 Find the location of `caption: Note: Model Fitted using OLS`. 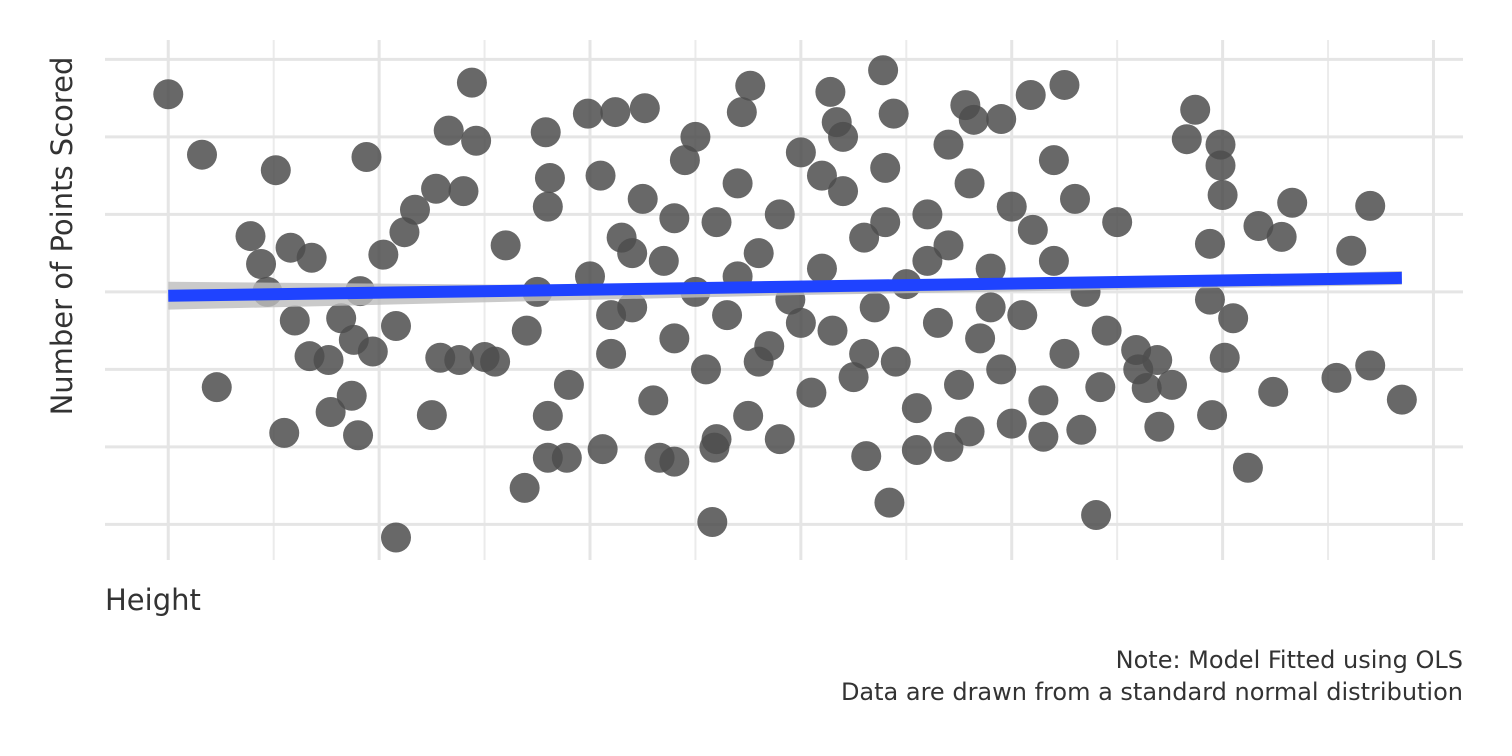

caption: Note: Model Fitted using OLS is located at coordinates (1289, 660).